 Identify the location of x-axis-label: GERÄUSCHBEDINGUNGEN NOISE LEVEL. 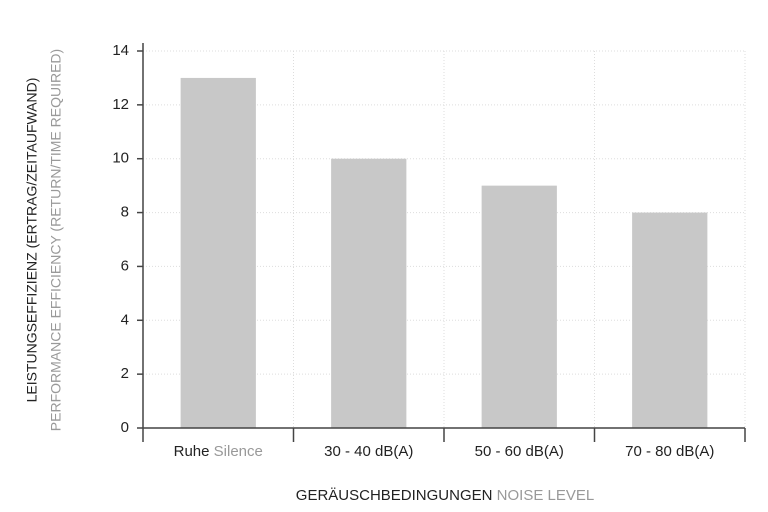
(445, 495).